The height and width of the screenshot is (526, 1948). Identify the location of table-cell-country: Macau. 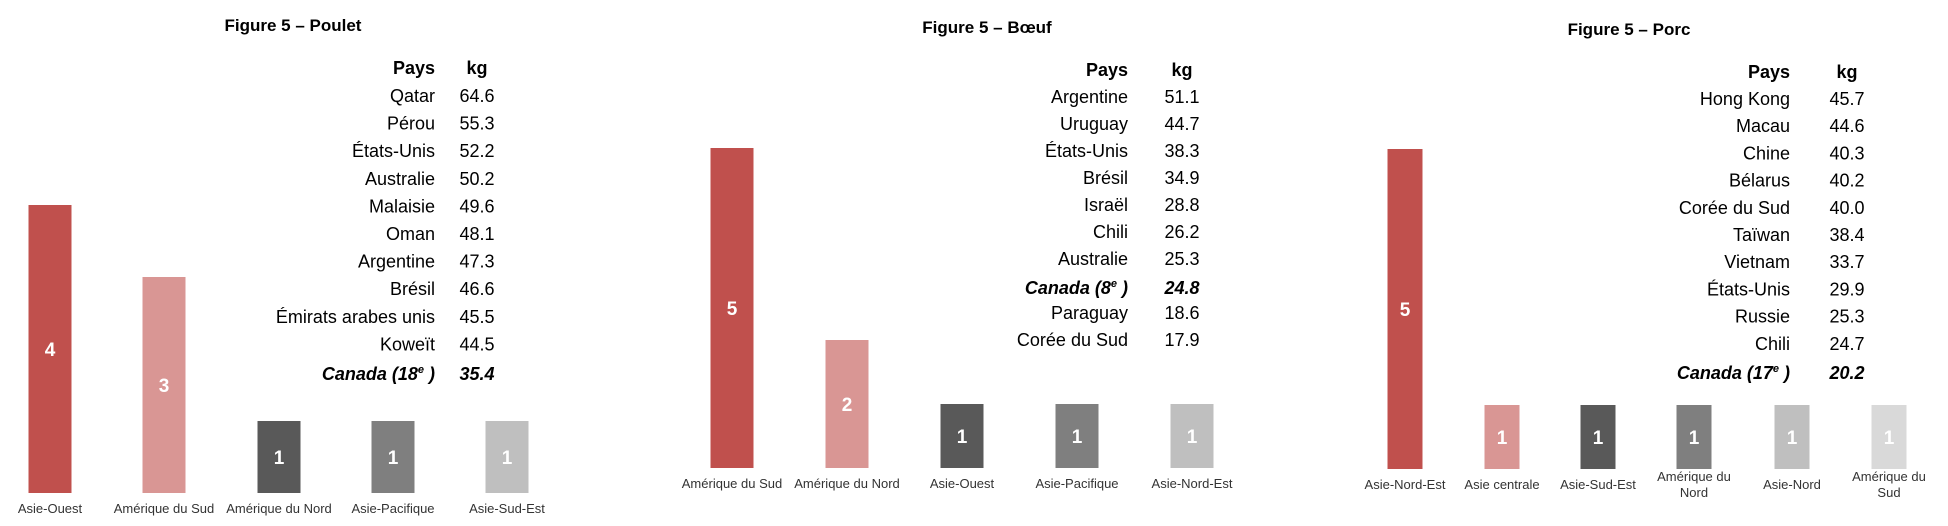
(1763, 126).